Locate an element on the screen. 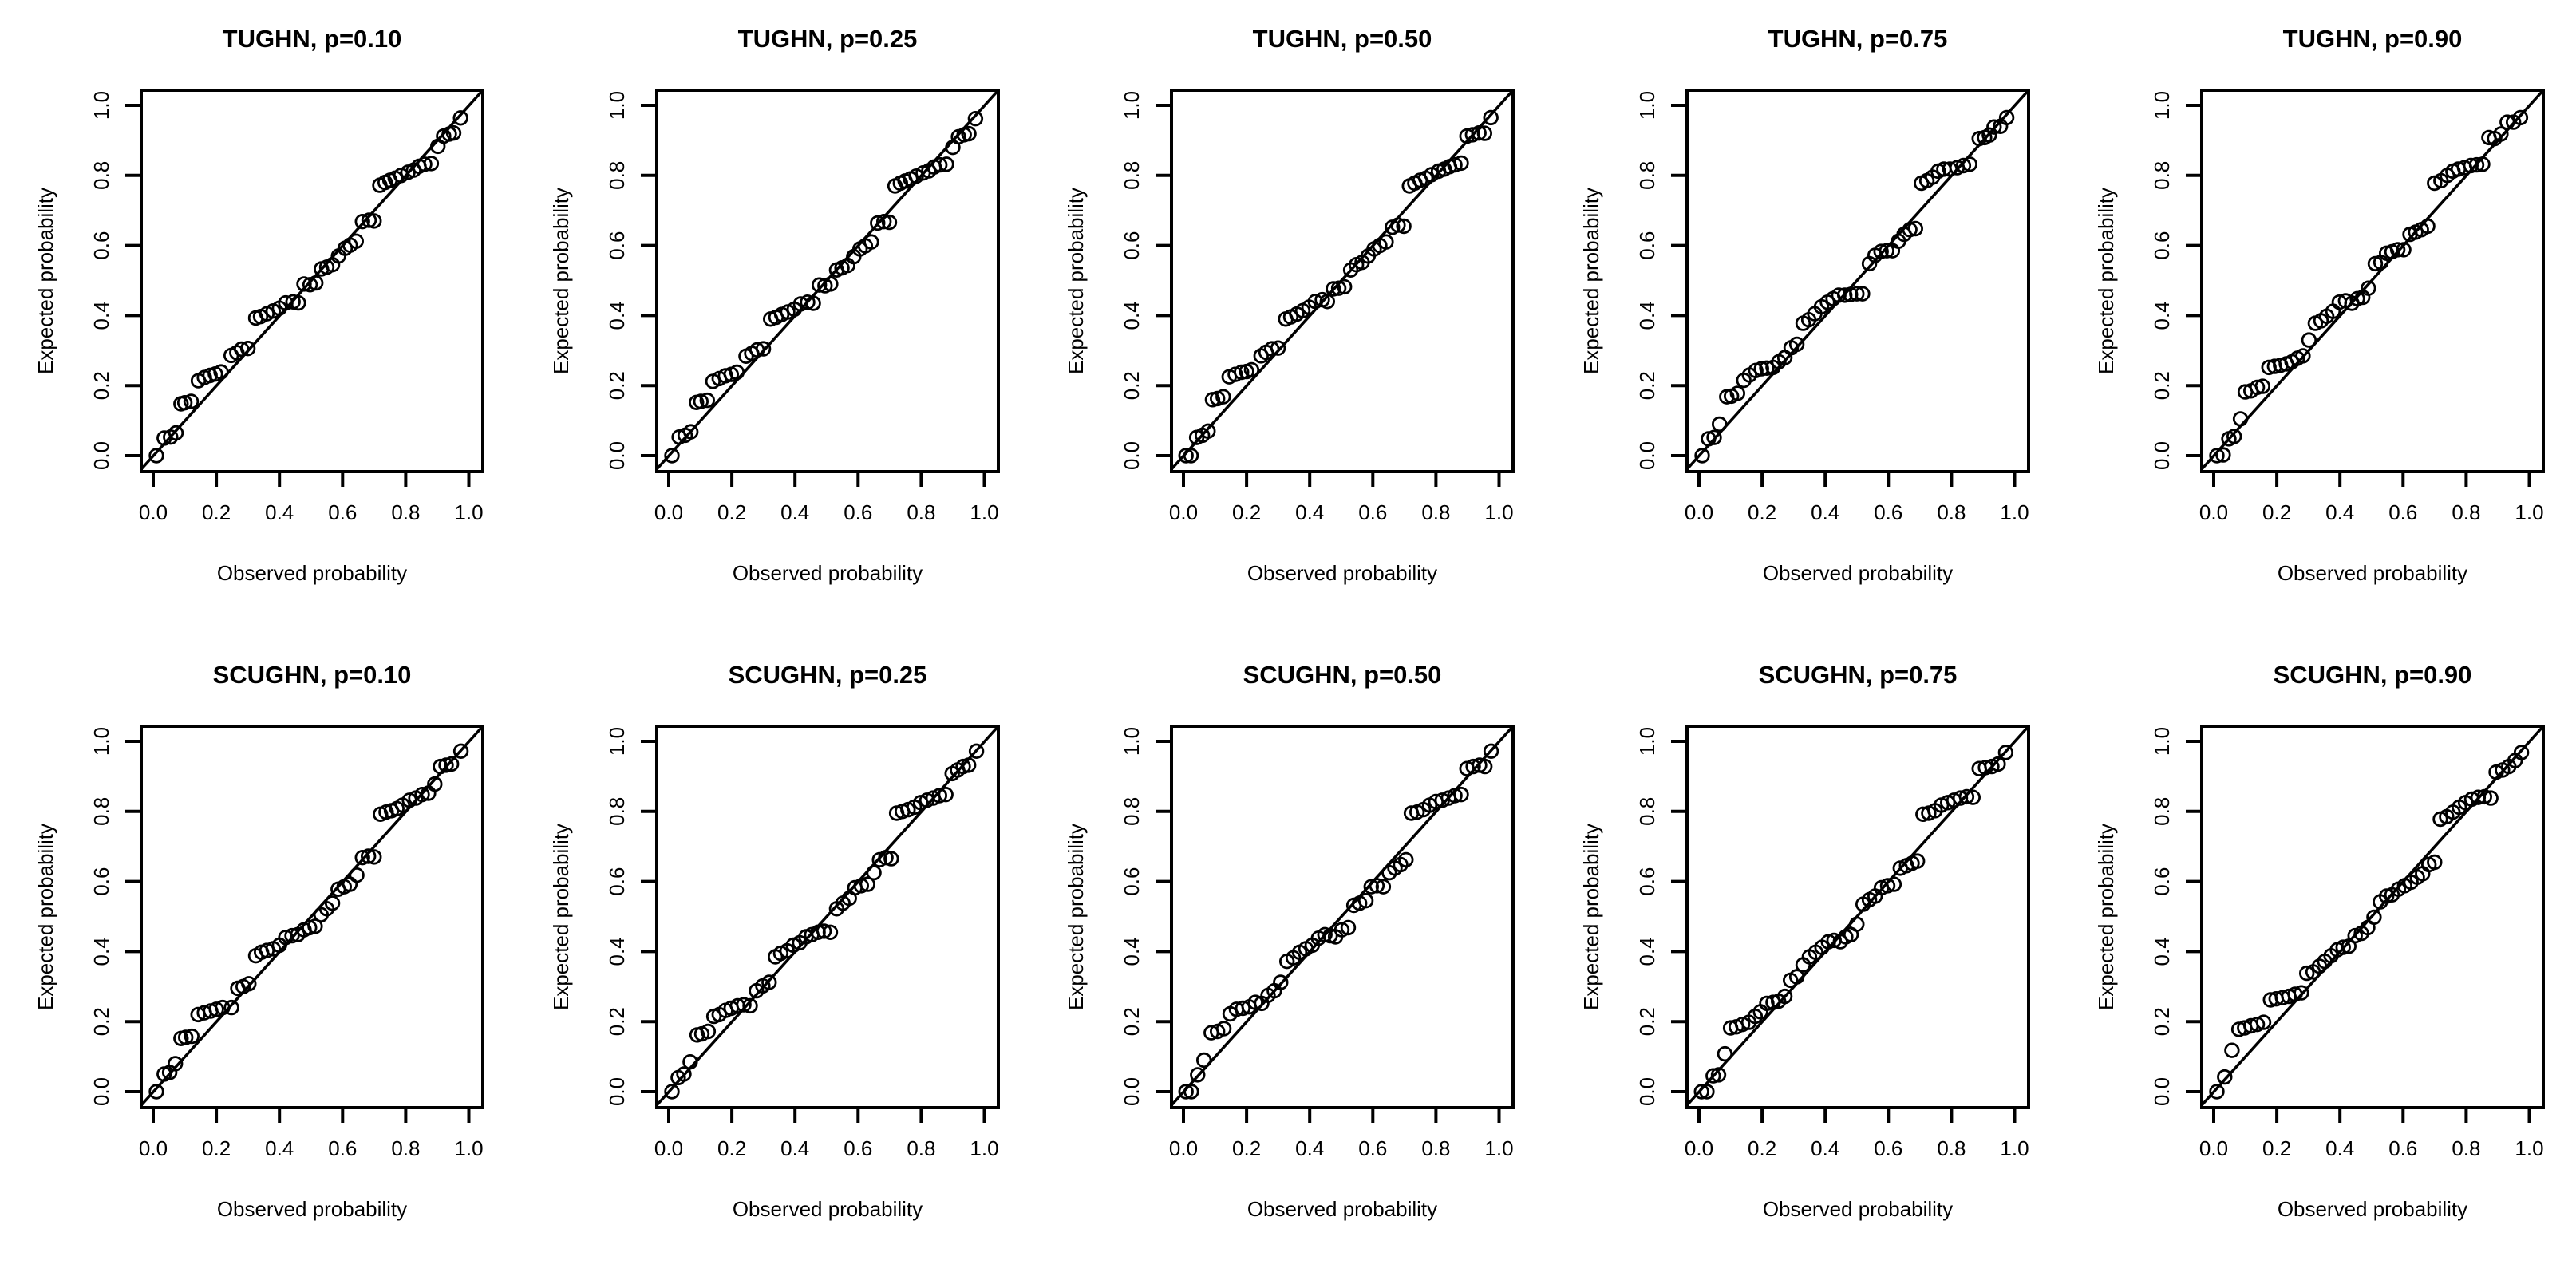  panel-title: SCUGHN, p=0.10 is located at coordinates (312, 675).